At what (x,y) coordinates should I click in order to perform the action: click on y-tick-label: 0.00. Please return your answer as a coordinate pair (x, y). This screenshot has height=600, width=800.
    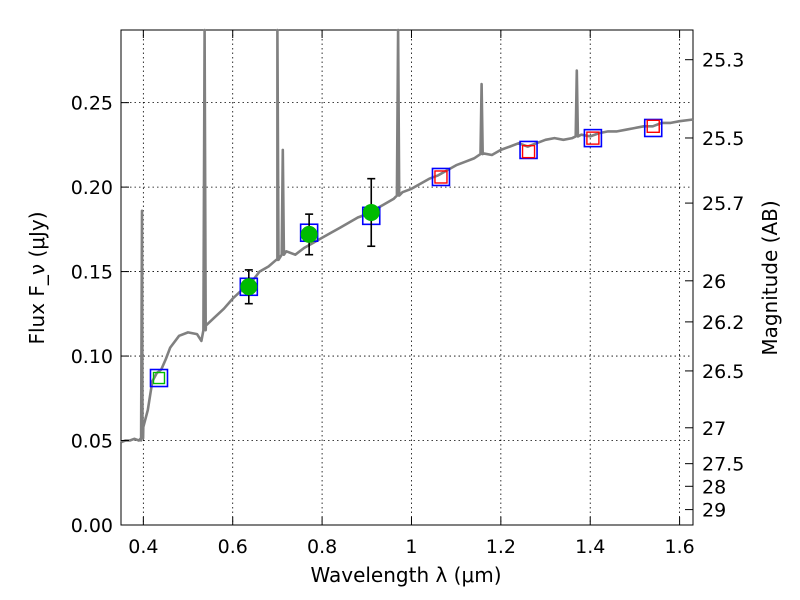
    Looking at the image, I should click on (92, 526).